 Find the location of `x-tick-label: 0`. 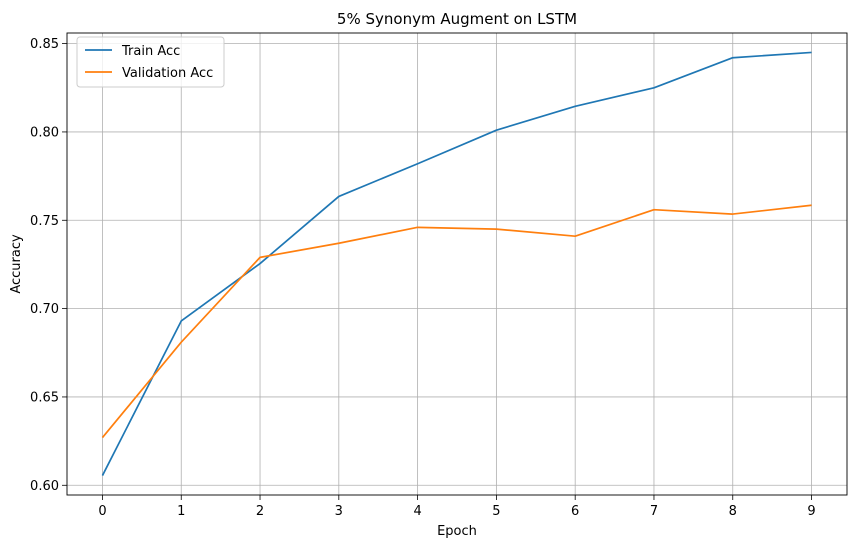

x-tick-label: 0 is located at coordinates (102, 511).